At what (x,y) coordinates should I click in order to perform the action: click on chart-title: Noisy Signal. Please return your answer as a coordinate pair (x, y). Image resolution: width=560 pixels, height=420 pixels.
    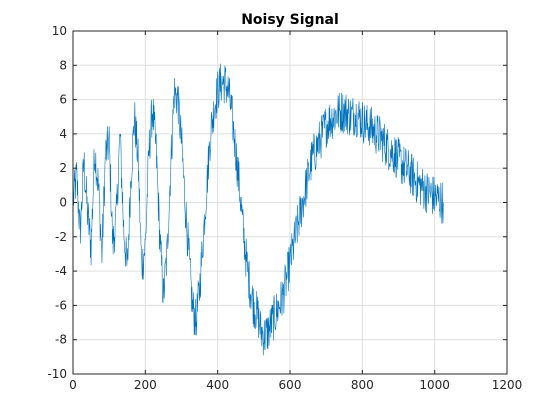
    Looking at the image, I should click on (290, 20).